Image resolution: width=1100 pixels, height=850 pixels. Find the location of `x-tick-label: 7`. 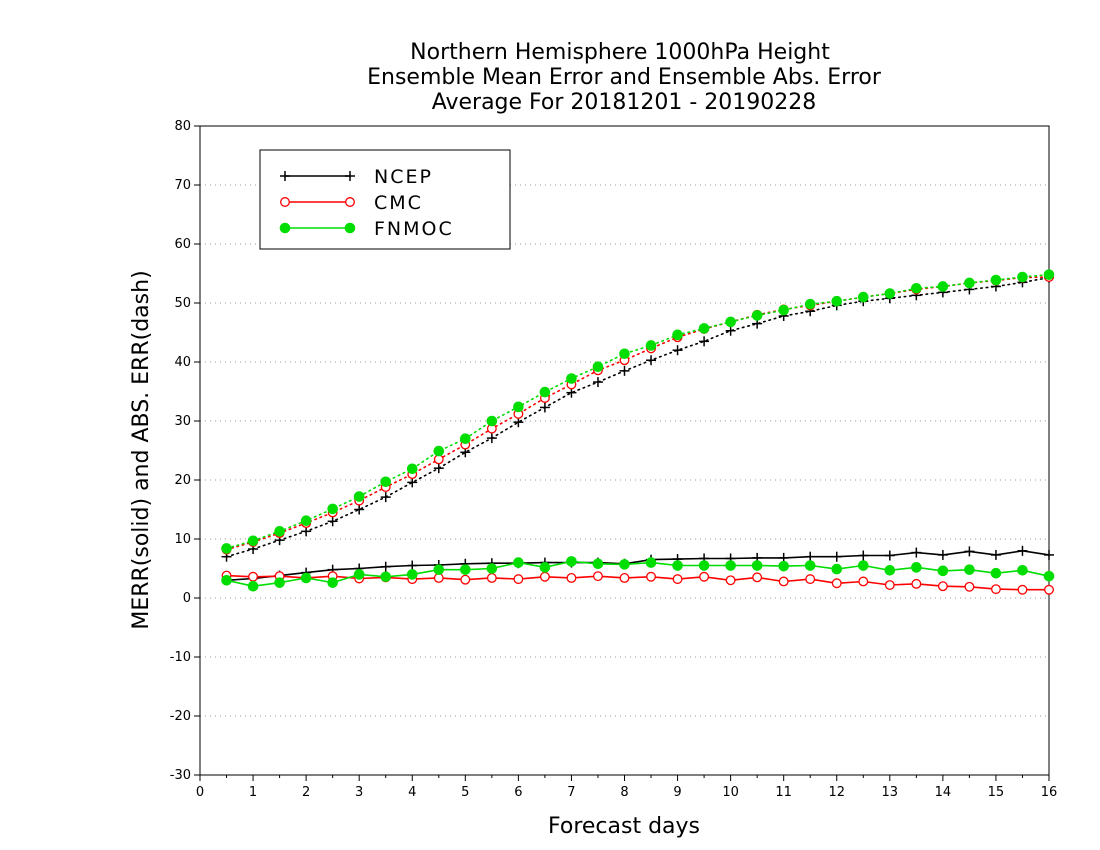

x-tick-label: 7 is located at coordinates (571, 792).